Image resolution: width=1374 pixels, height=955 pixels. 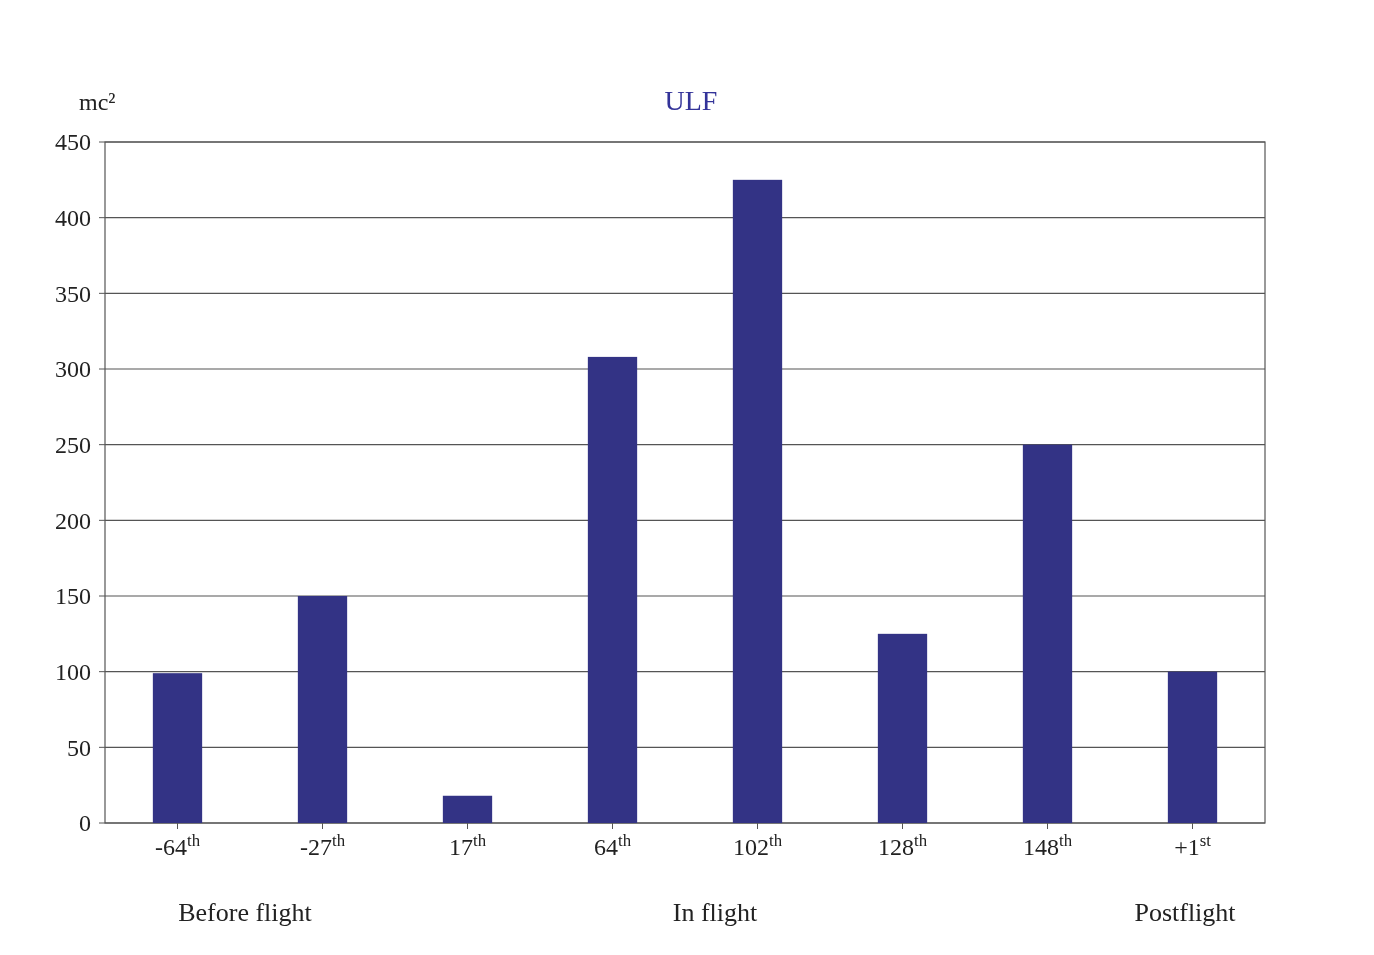 What do you see at coordinates (691, 100) in the screenshot?
I see `chart-title: ULF` at bounding box center [691, 100].